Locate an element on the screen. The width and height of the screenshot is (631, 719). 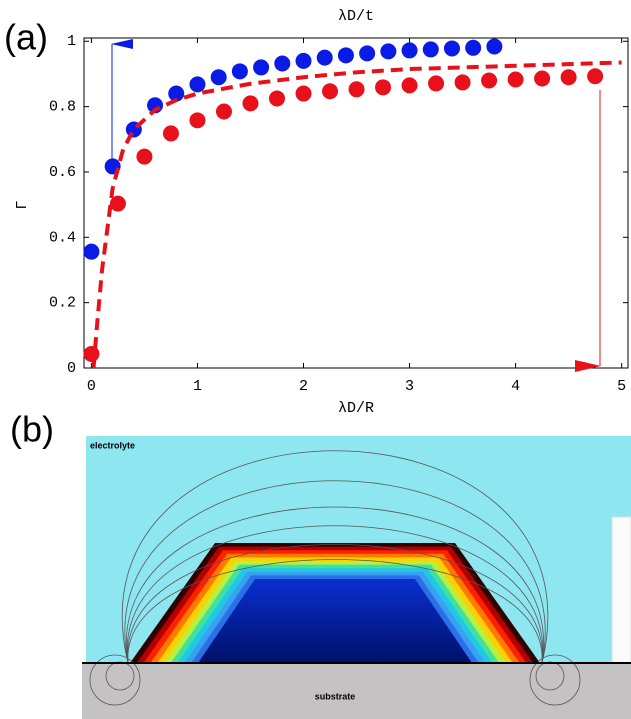
y-tick-label: 0.4 is located at coordinates (62, 237).